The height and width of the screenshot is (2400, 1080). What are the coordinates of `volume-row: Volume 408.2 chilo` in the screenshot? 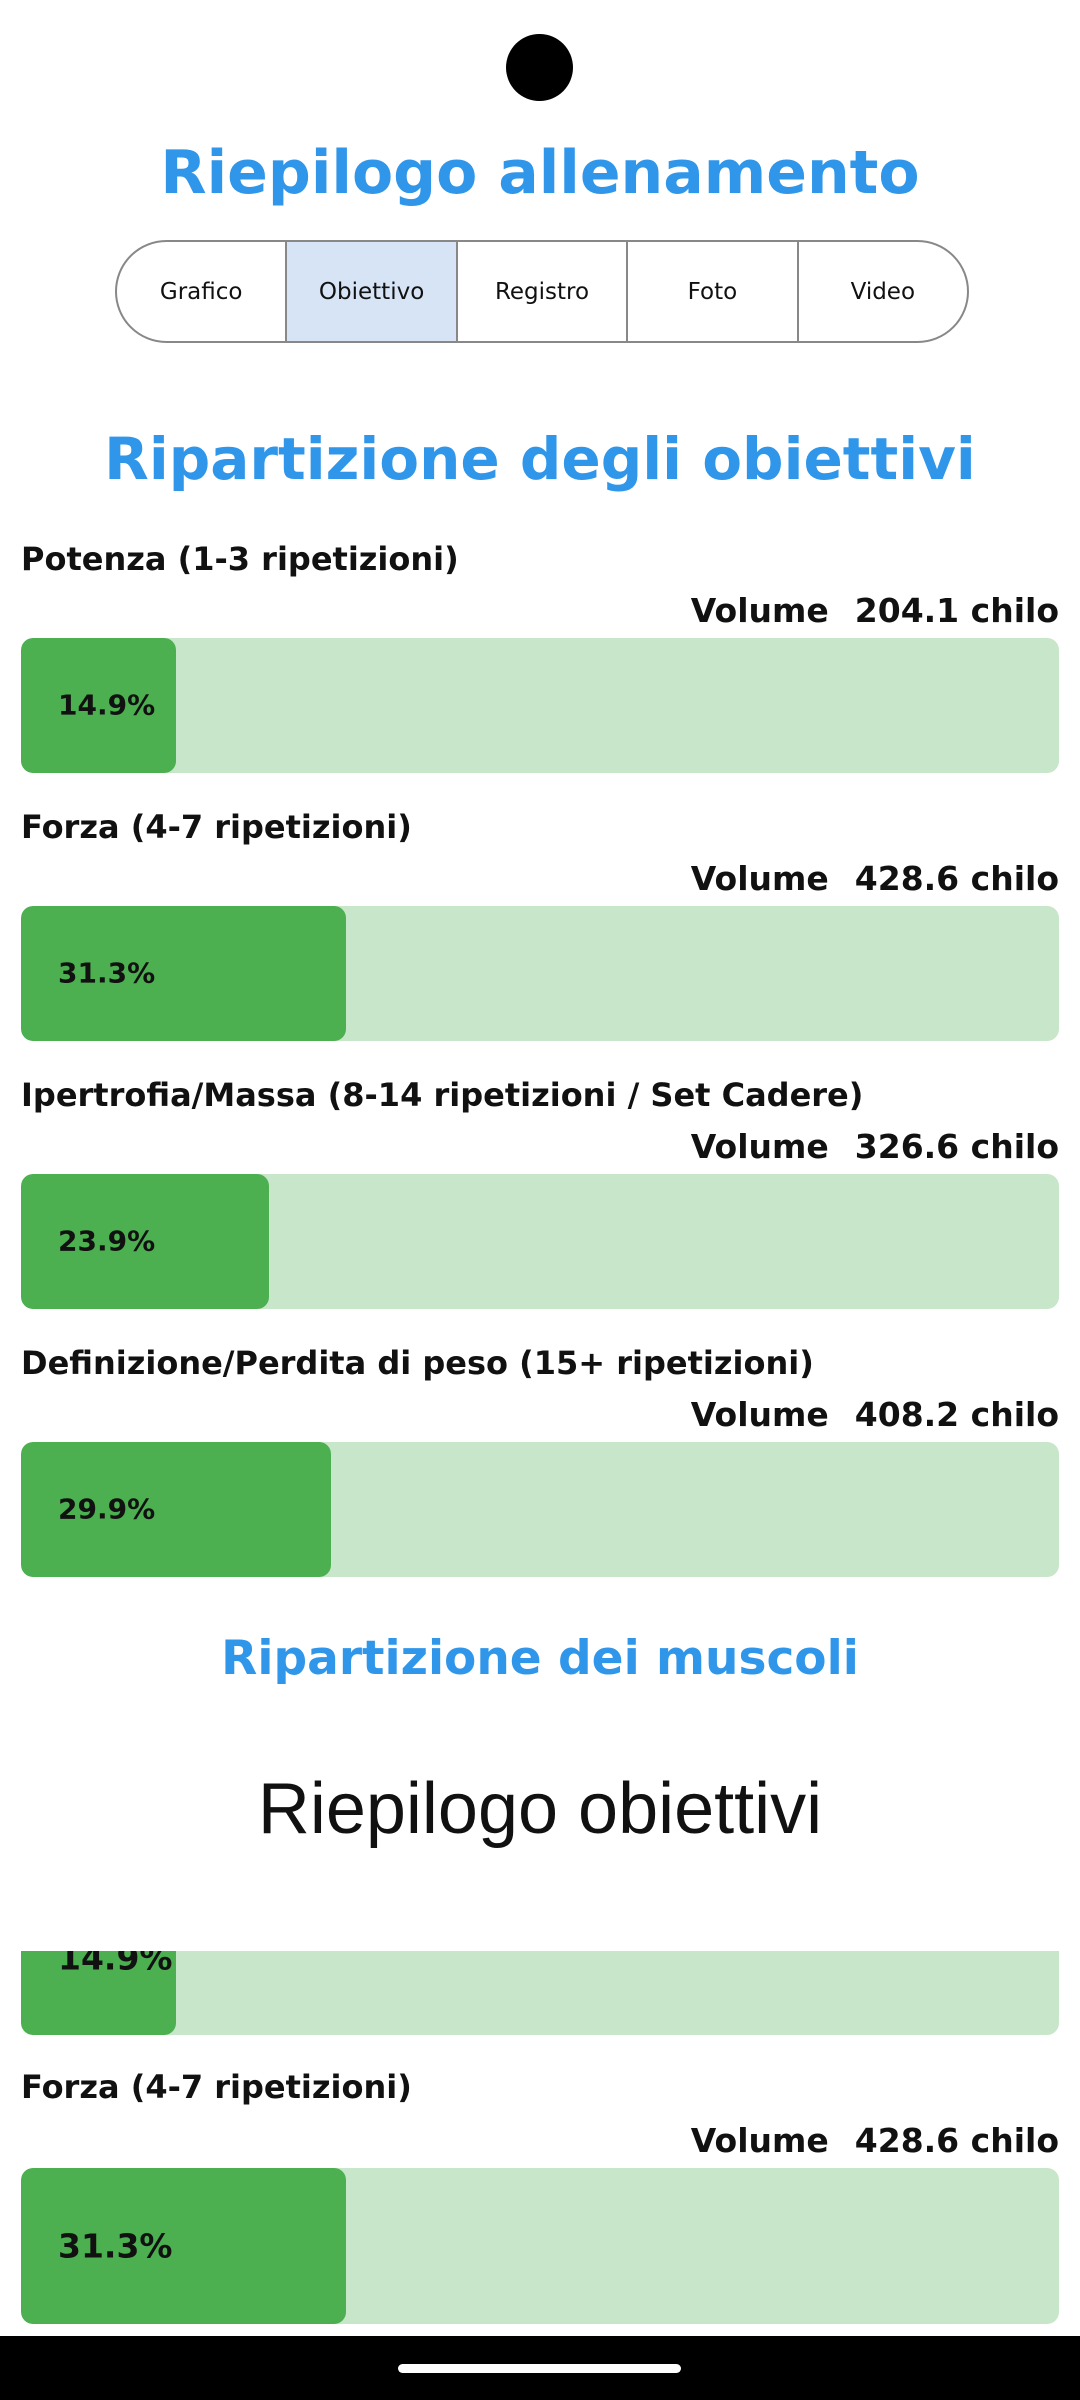 It's located at (875, 1414).